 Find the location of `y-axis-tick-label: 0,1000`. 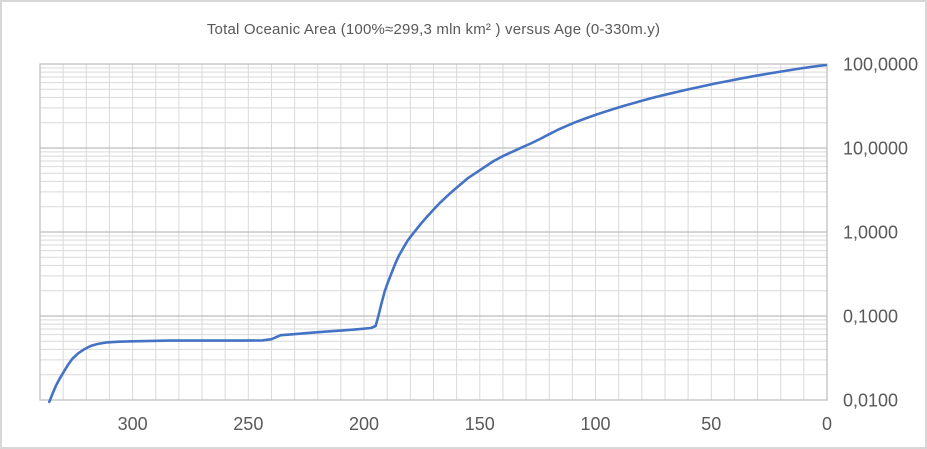

y-axis-tick-label: 0,1000 is located at coordinates (870, 317).